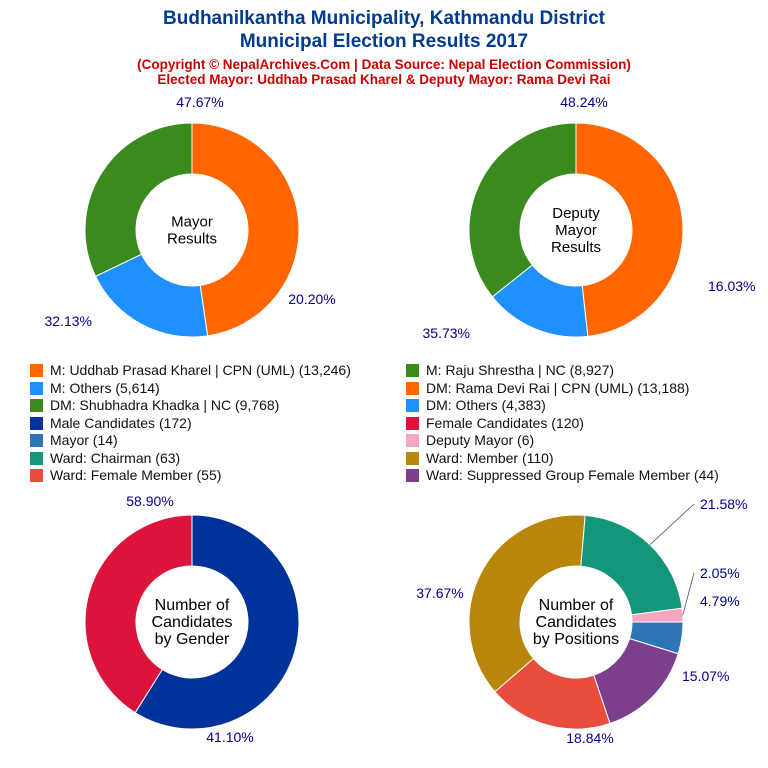 This screenshot has height=768, width=768. I want to click on legend-label: DM: Shubhadra Khadka | NC (9,768), so click(165, 405).